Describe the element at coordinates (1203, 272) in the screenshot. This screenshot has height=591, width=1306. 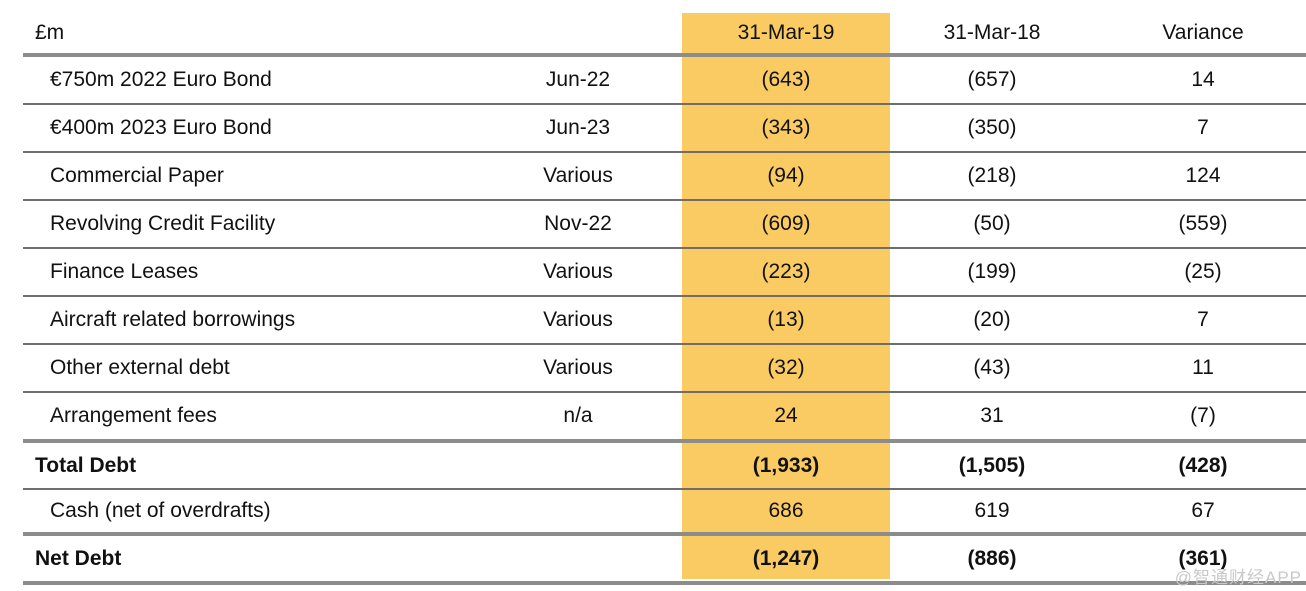
I see `value-variance: (25)` at that location.